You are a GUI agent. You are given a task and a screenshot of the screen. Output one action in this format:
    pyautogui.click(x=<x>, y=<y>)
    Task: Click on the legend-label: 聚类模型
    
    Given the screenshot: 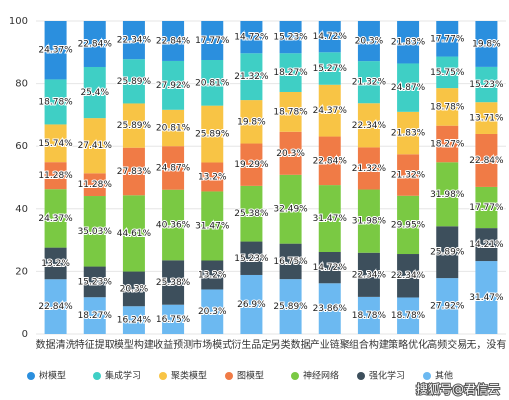 What is the action you would take?
    pyautogui.click(x=189, y=376)
    